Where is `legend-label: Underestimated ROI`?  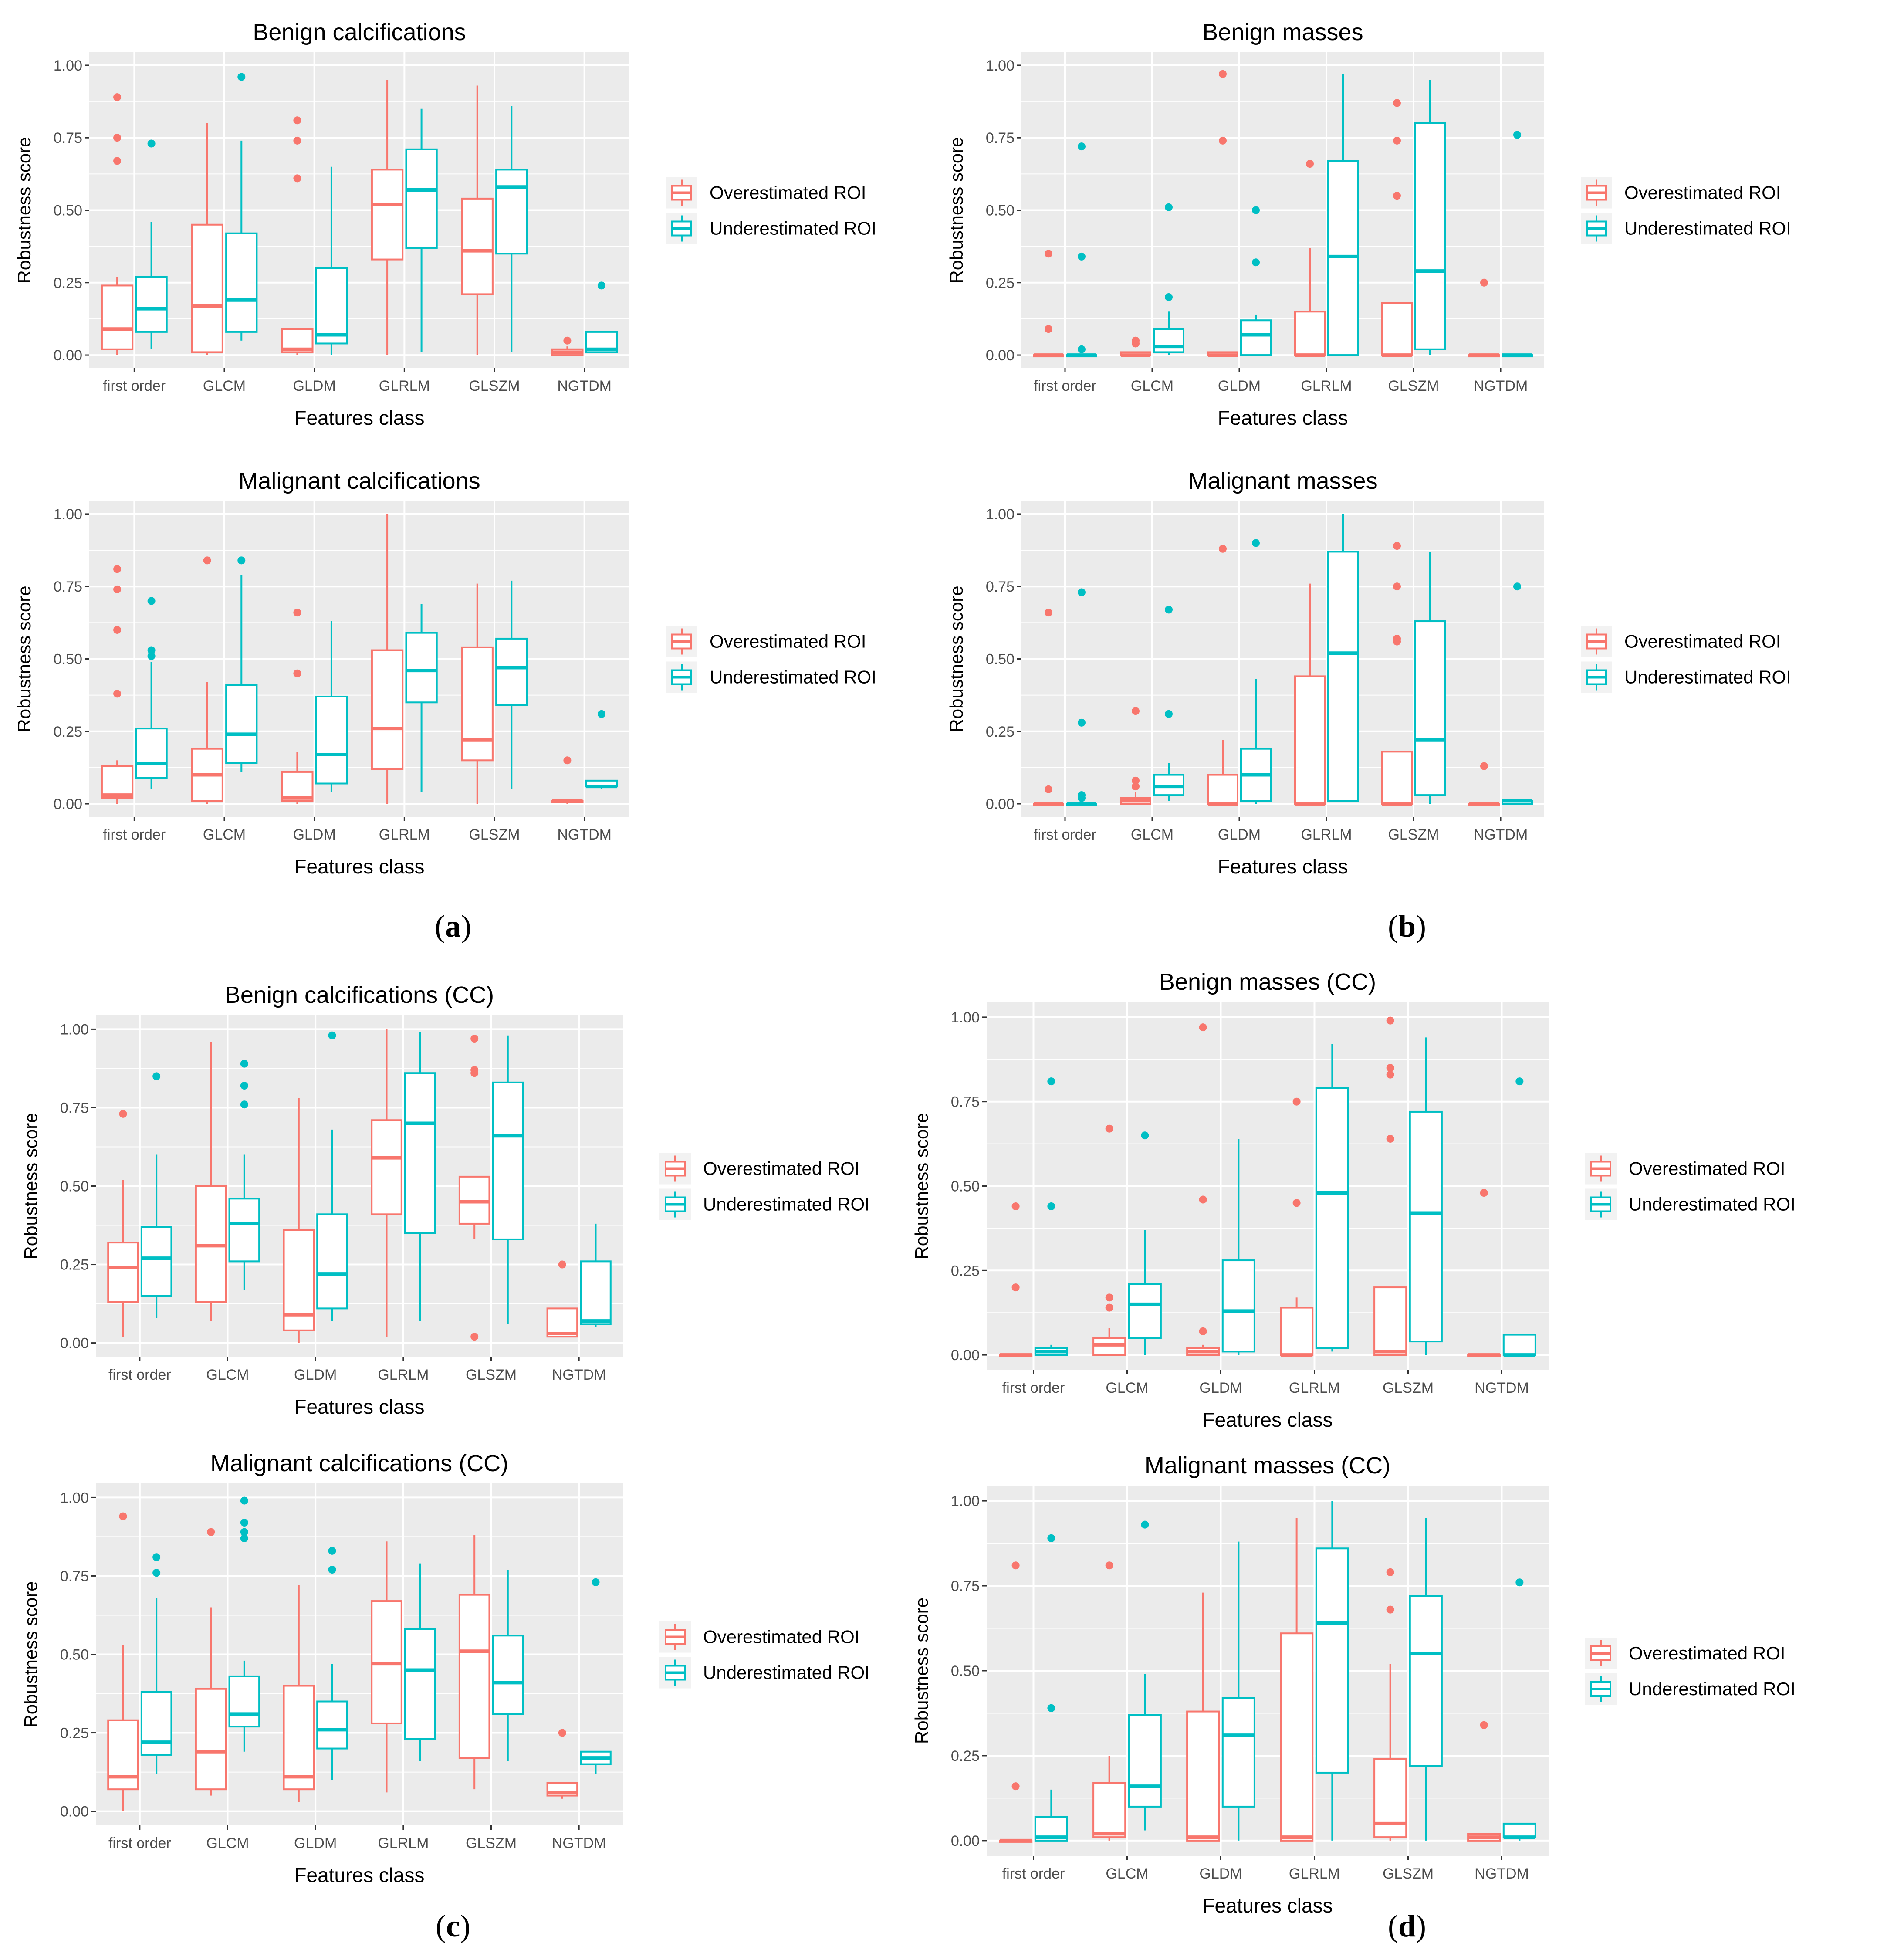
legend-label: Underestimated ROI is located at coordinates (786, 1672).